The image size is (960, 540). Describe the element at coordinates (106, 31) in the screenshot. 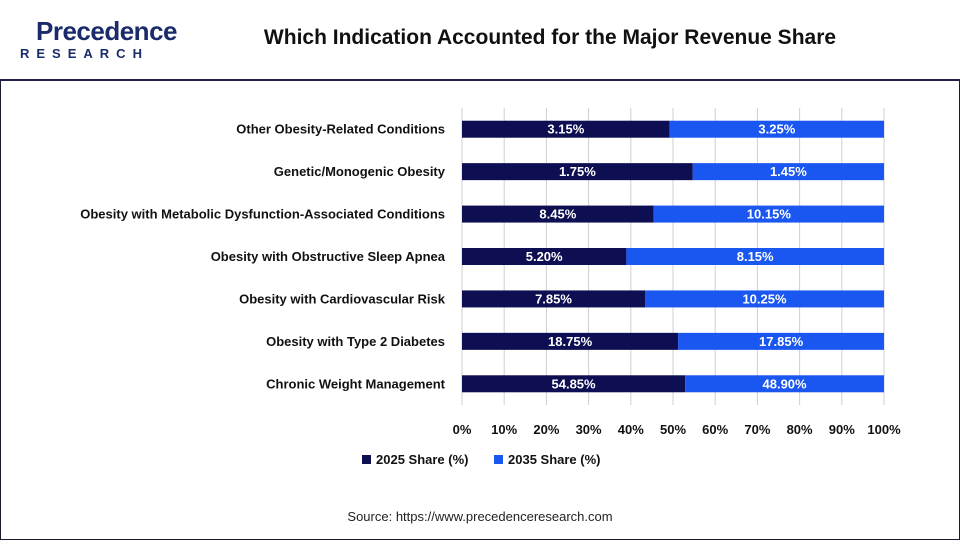

I see `logo-wordmark: Precedence` at that location.